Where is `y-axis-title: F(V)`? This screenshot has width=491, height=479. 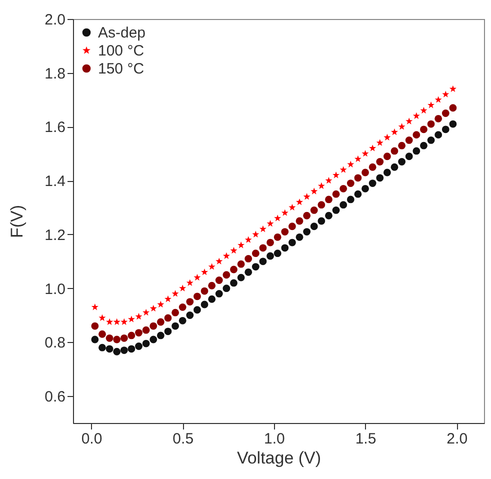
y-axis-title: F(V) is located at coordinates (17, 221).